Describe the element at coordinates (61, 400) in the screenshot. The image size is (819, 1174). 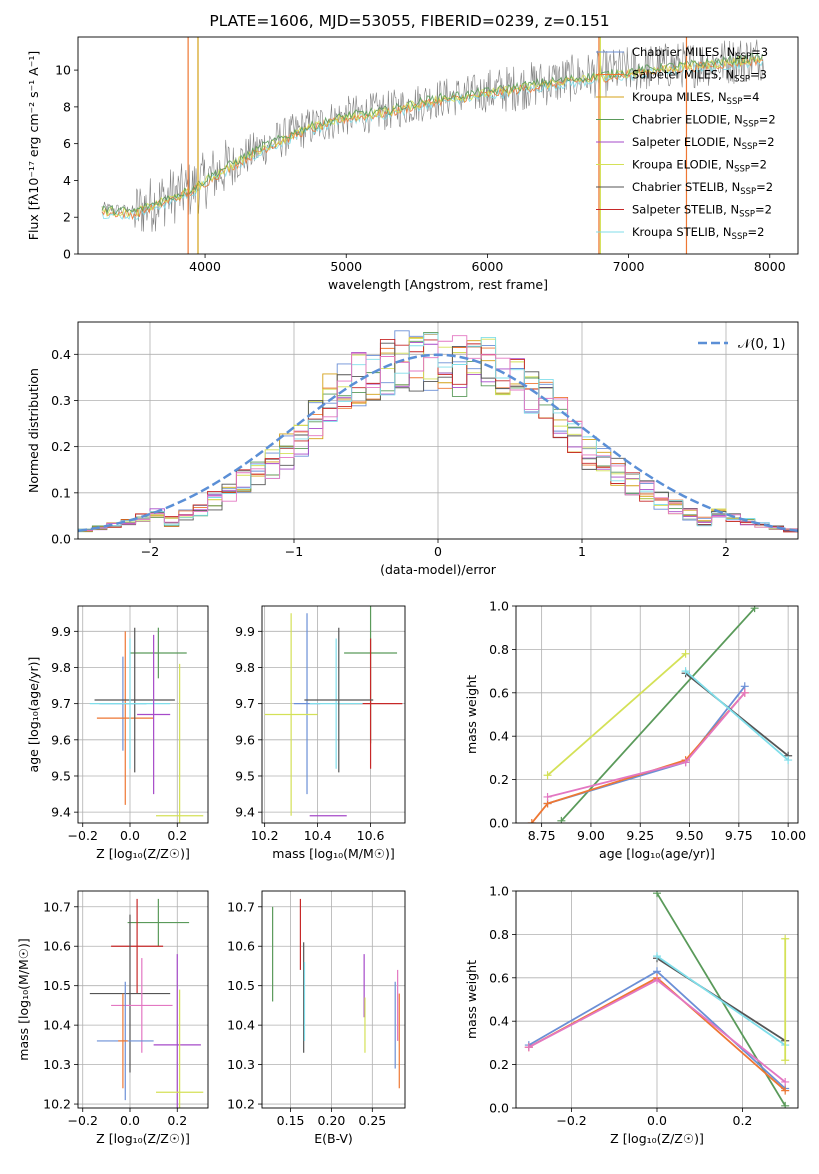
I see `y-tick-label: 0.3` at that location.